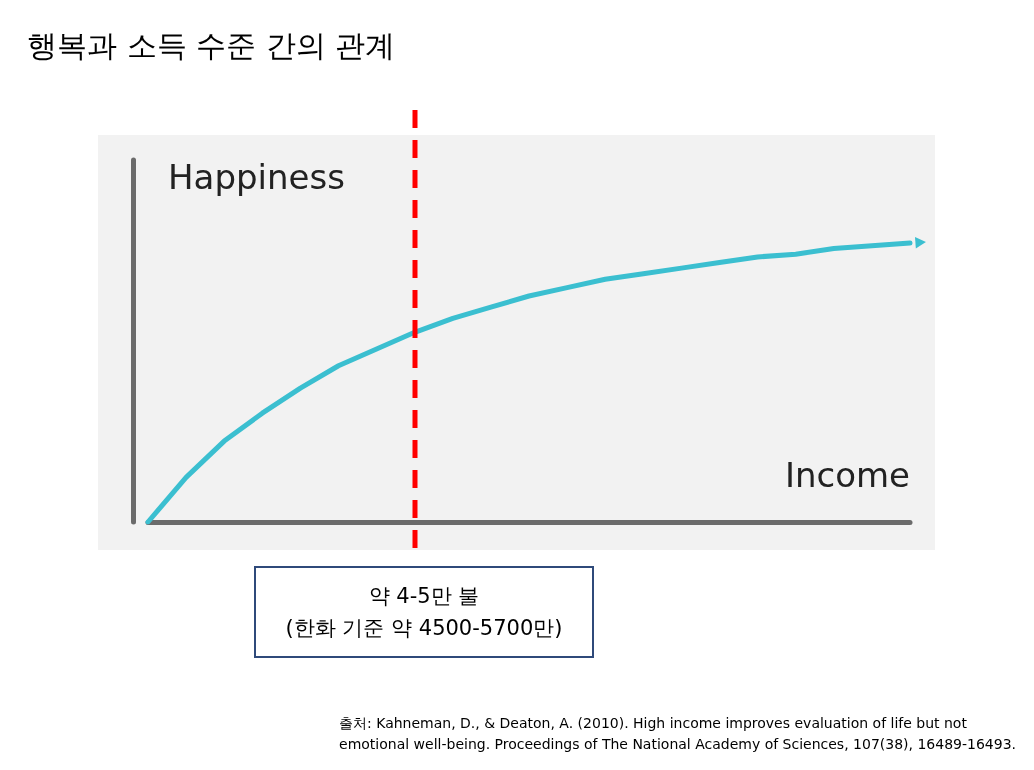 This screenshot has height=770, width=1034. Describe the element at coordinates (424, 612) in the screenshot. I see `text: 약 4-5만 불 (한화 기준 약 4500-5700만)` at that location.